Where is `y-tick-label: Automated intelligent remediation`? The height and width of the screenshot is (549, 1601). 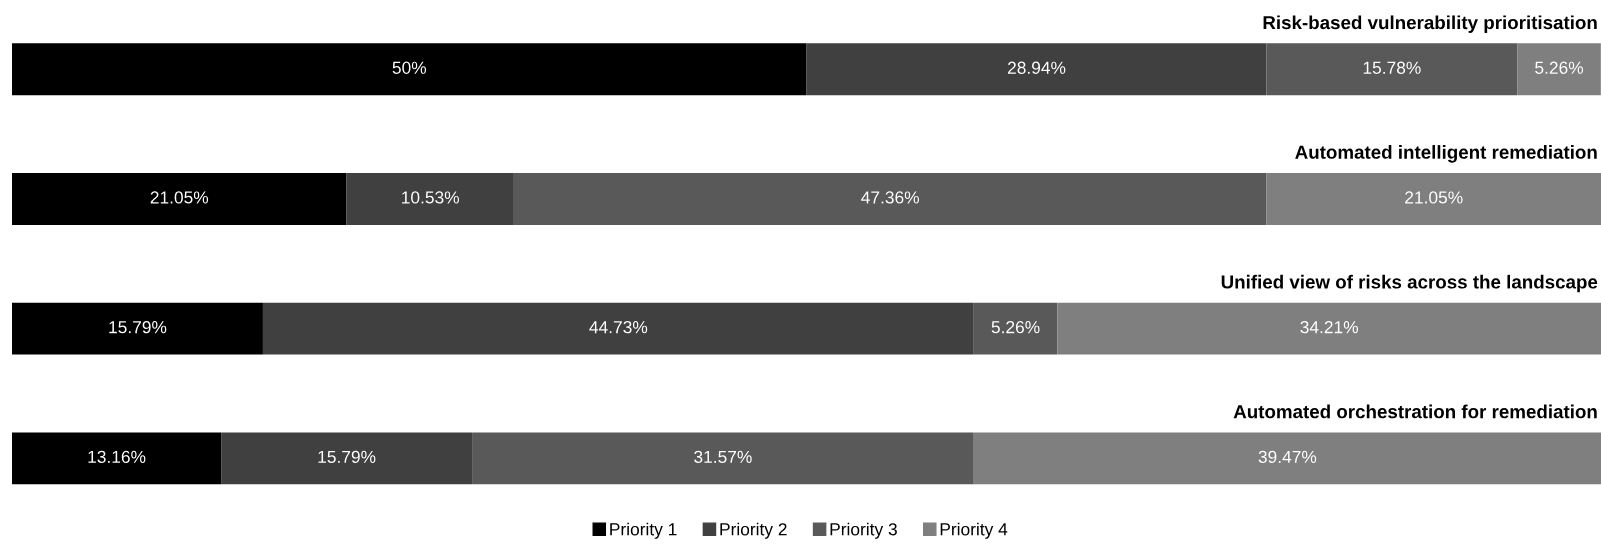
y-tick-label: Automated intelligent remediation is located at coordinates (1446, 154).